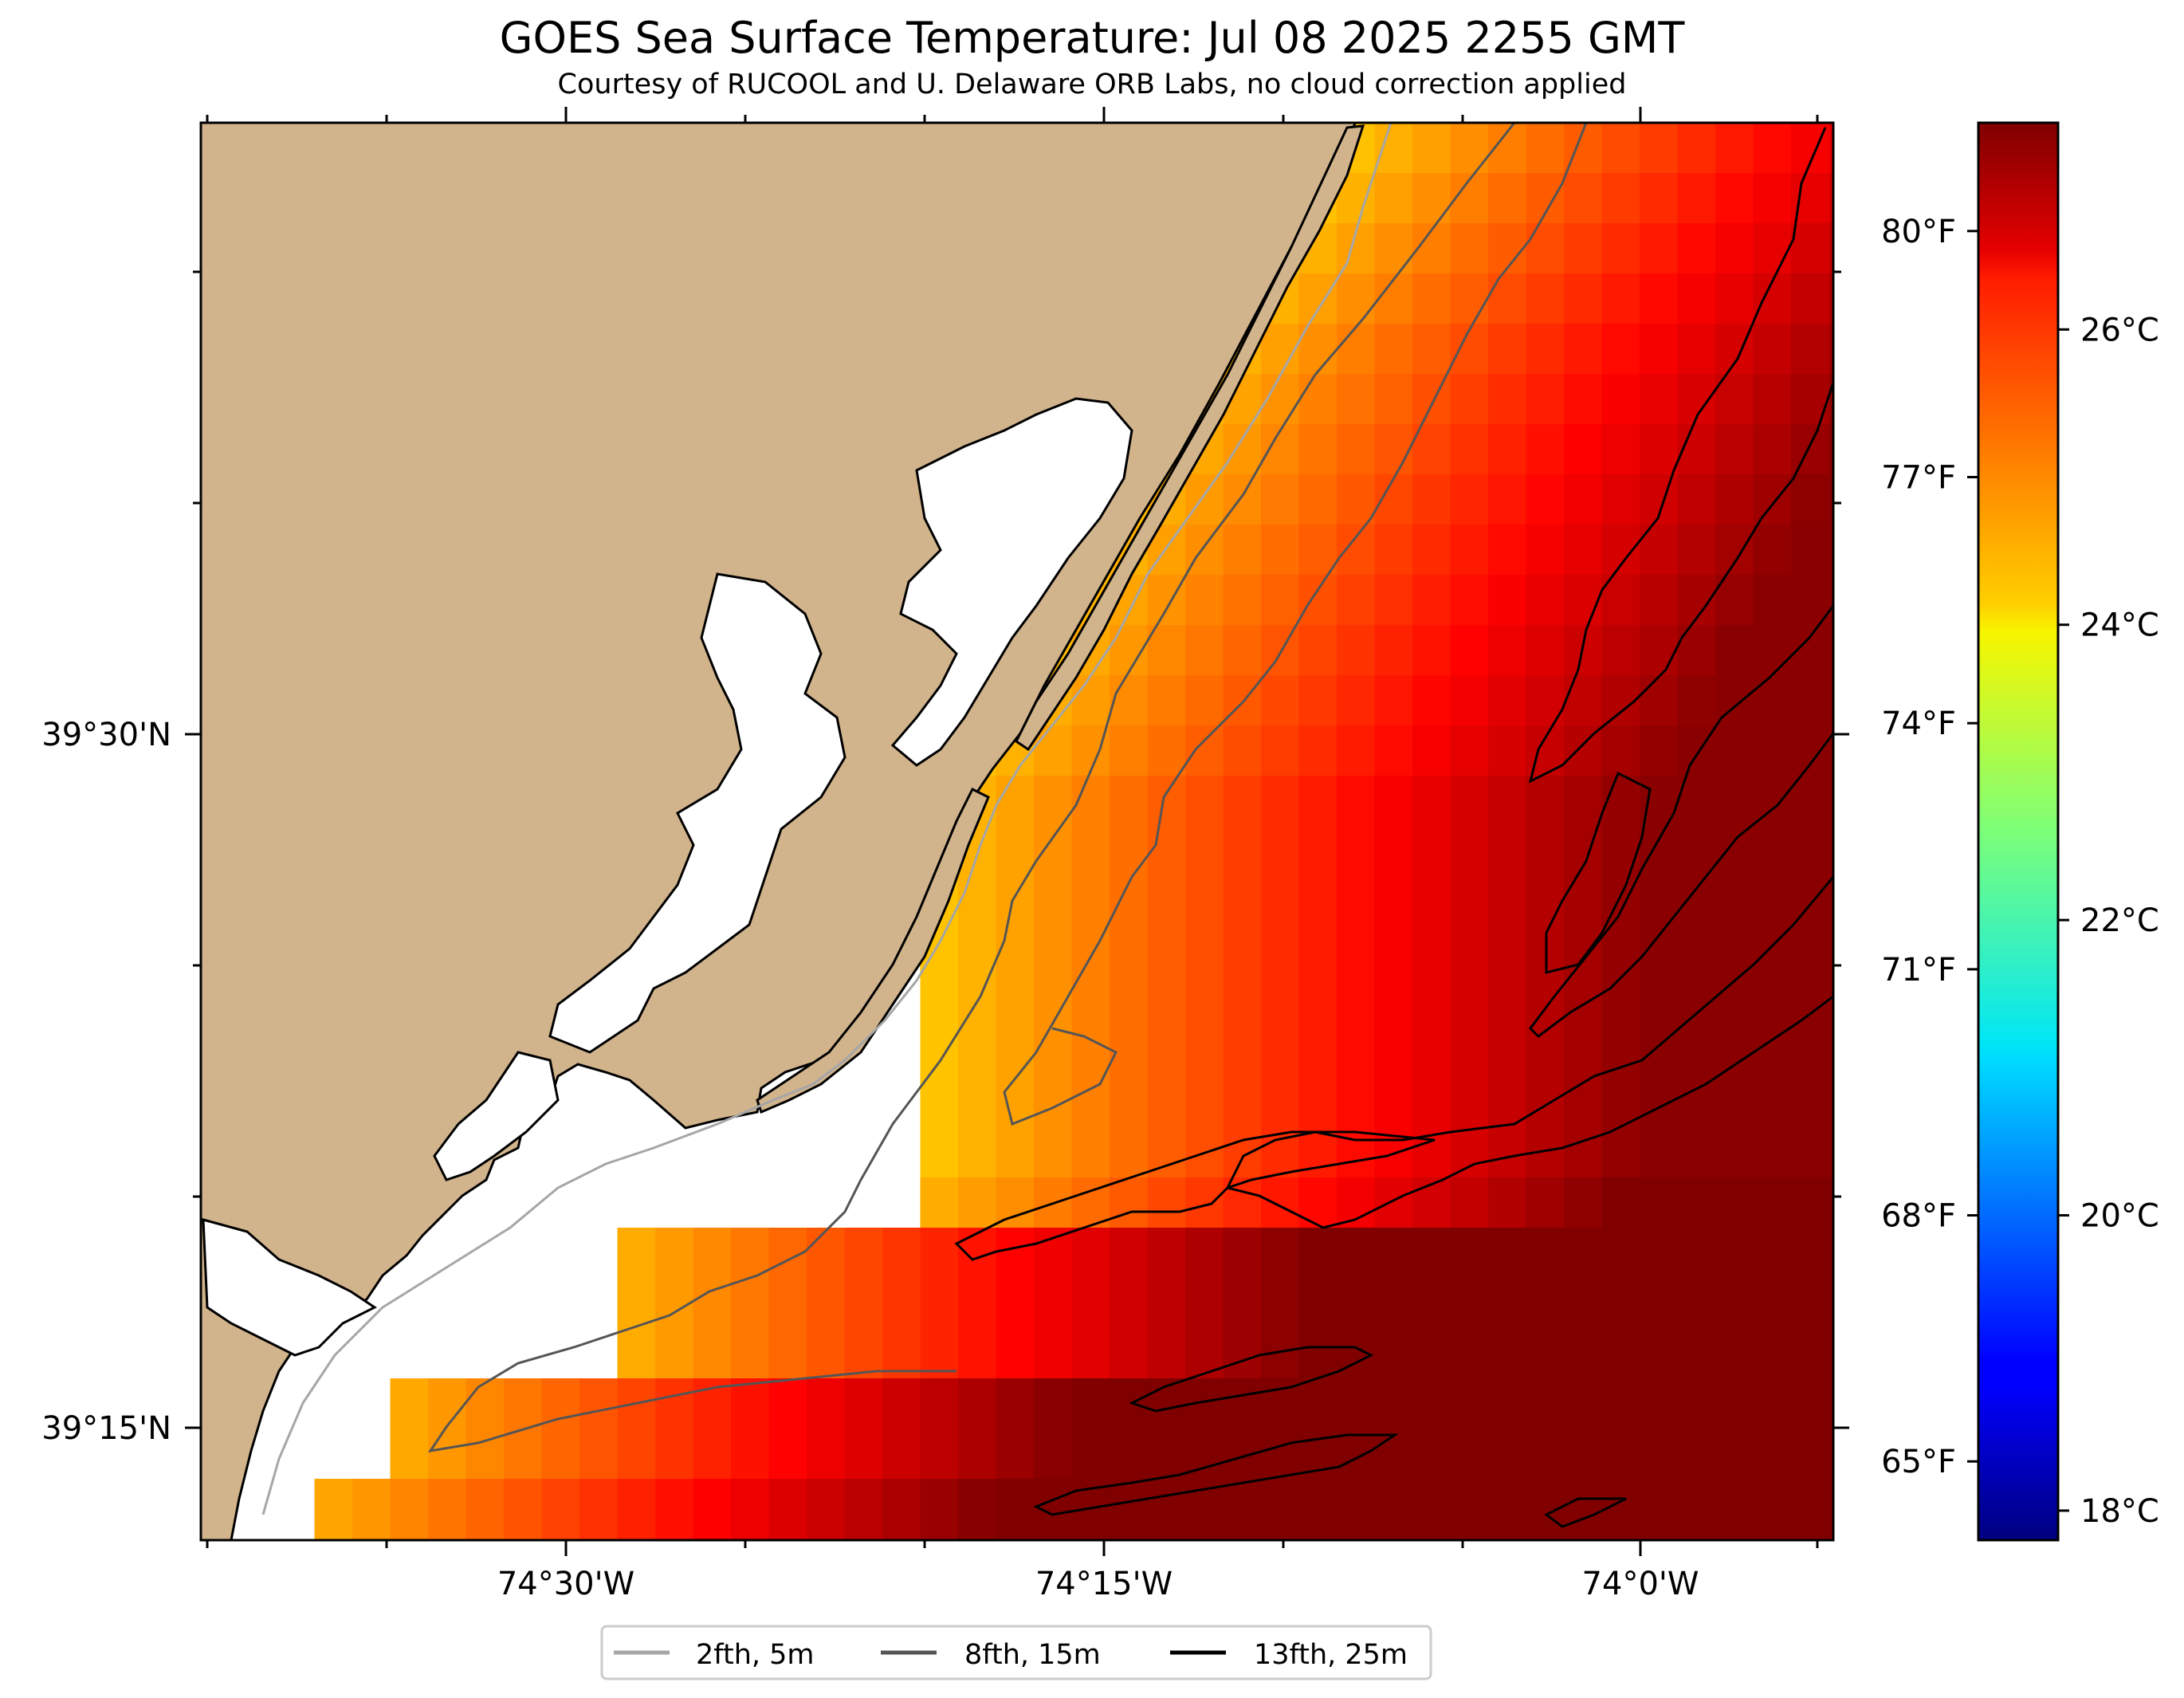  What do you see at coordinates (2018, 831) in the screenshot?
I see `colorbar-gradient` at bounding box center [2018, 831].